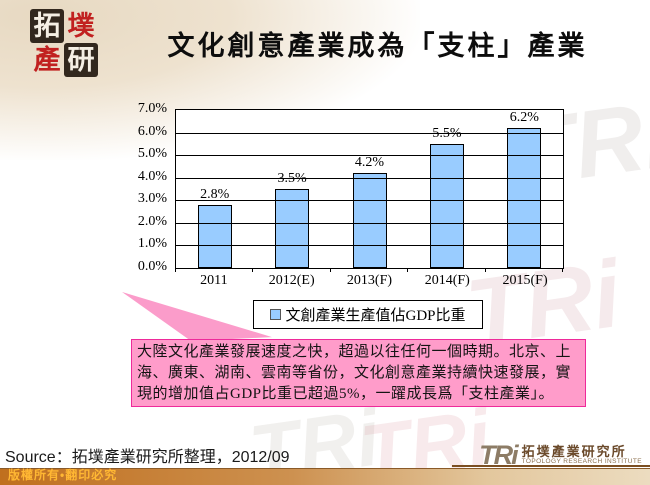 This screenshot has height=485, width=650. Describe the element at coordinates (498, 455) in the screenshot. I see `tri-logo-mark: TRi` at that location.